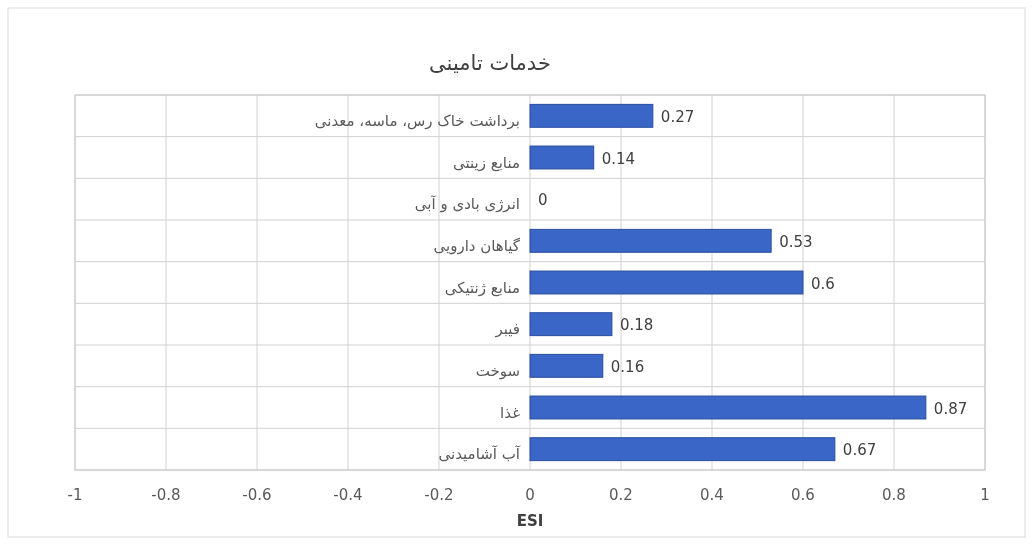 This screenshot has width=1033, height=545. I want to click on data-label: 0.16, so click(627, 366).